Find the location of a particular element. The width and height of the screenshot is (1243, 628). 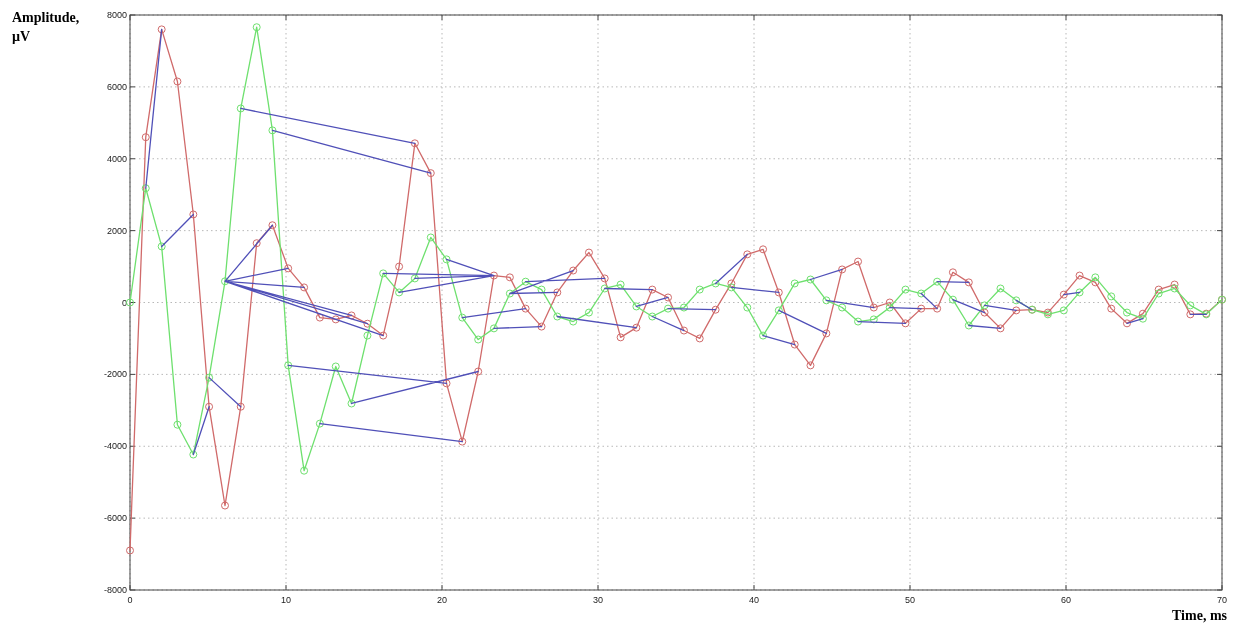

y-tick-label: 8000 is located at coordinates (116, 15).